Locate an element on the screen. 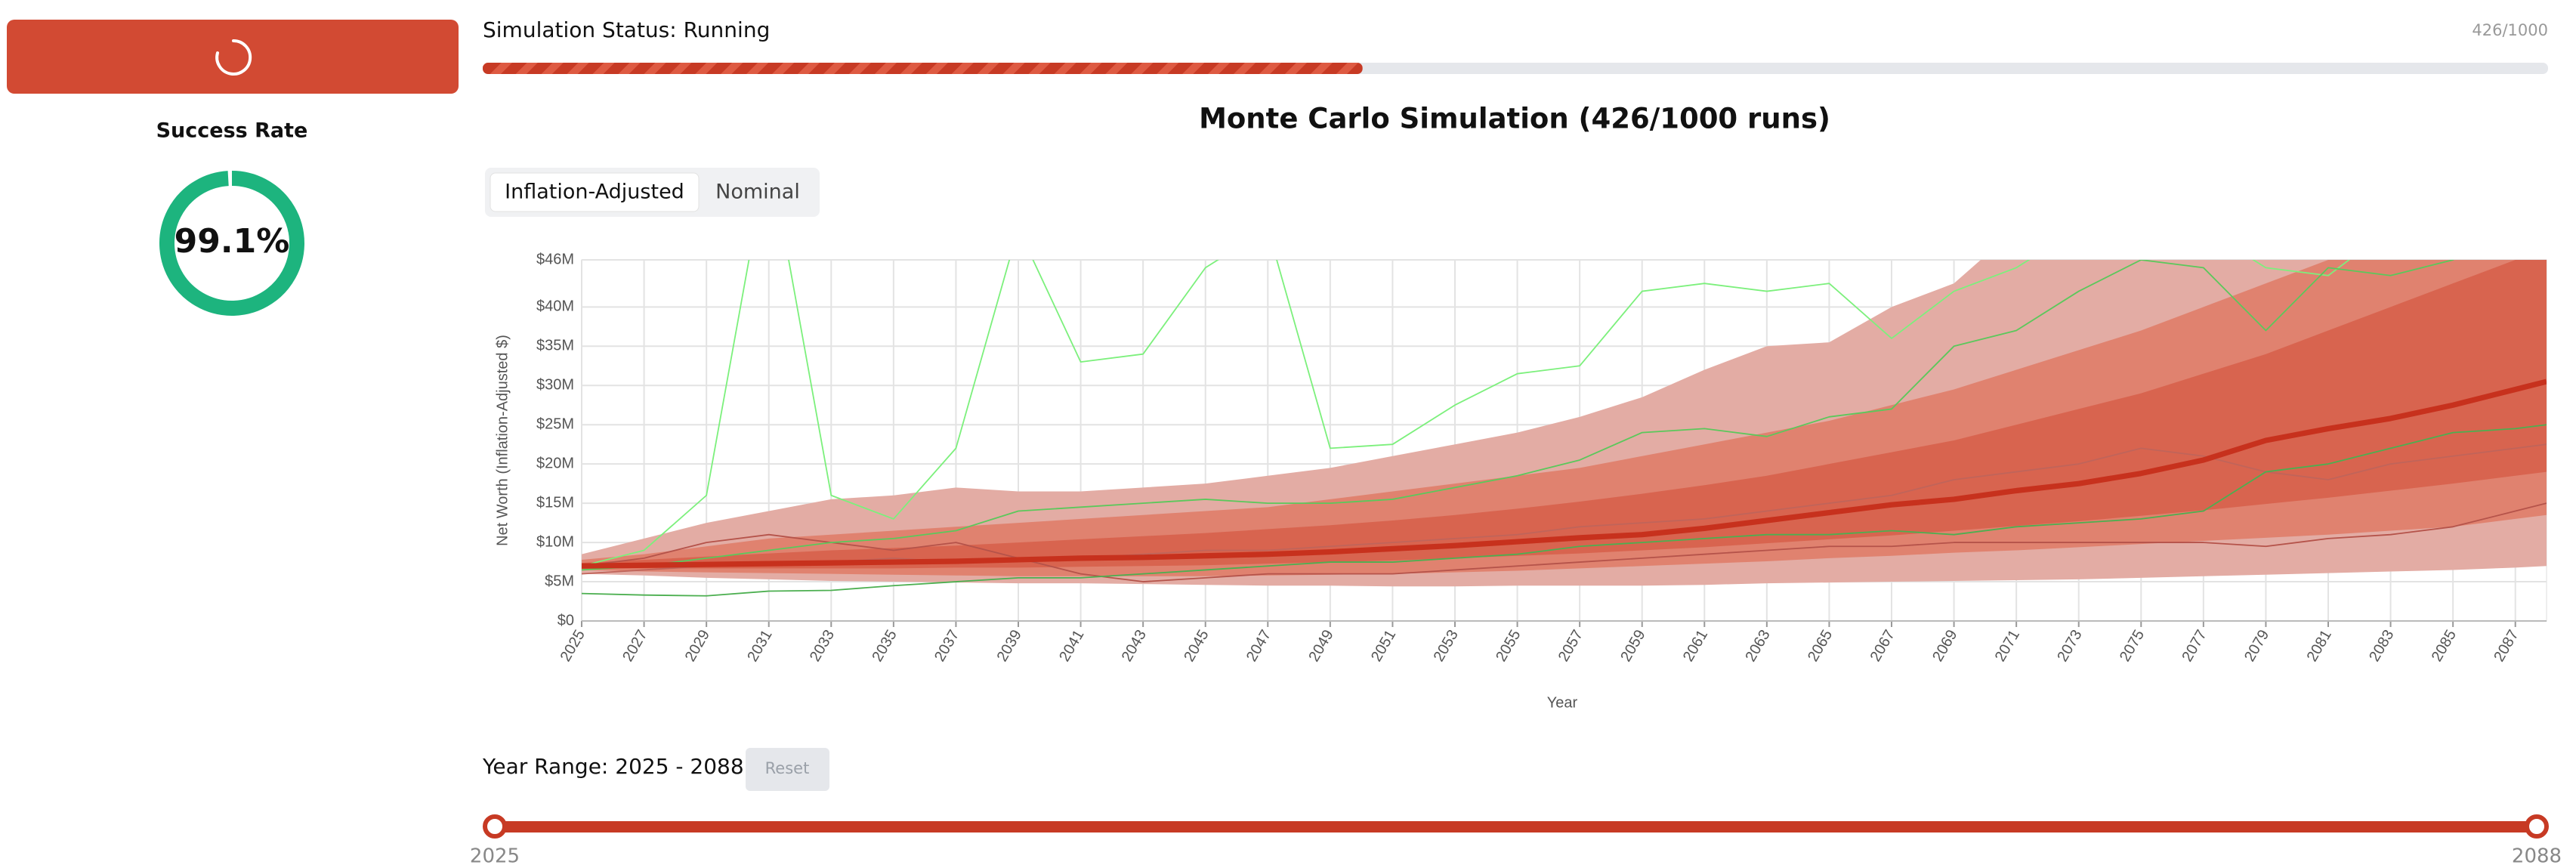  y-tick-label: $20M is located at coordinates (555, 463).